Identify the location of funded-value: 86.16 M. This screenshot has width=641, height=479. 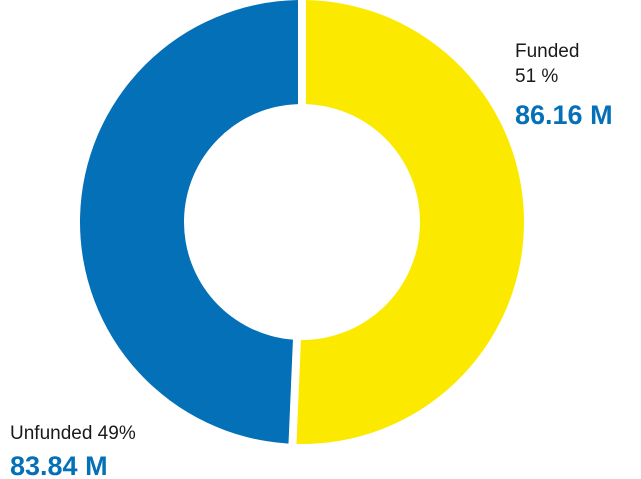
(564, 115).